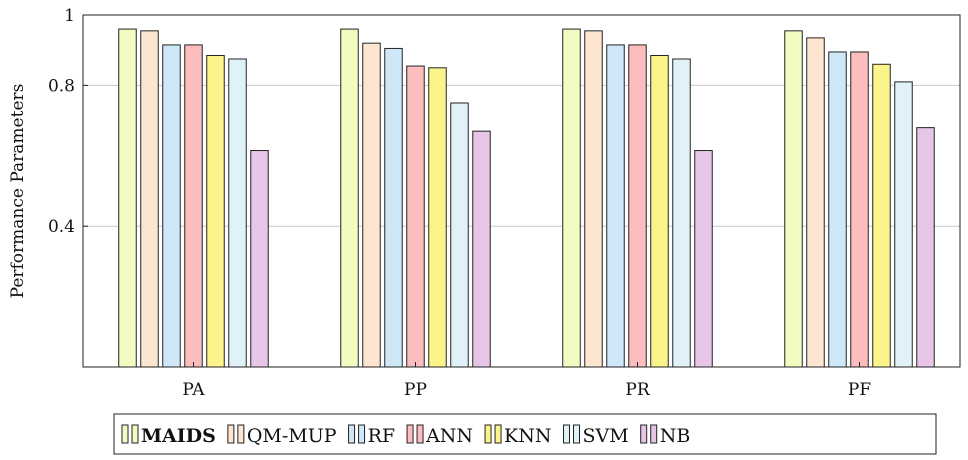 Image resolution: width=968 pixels, height=460 pixels. I want to click on legend-label-maids: MAIDS, so click(178, 436).